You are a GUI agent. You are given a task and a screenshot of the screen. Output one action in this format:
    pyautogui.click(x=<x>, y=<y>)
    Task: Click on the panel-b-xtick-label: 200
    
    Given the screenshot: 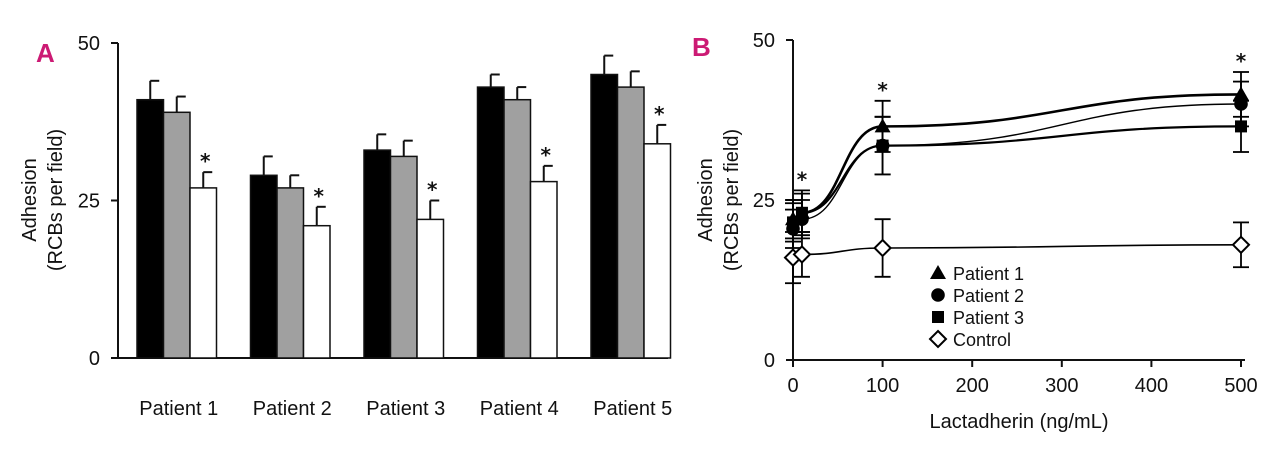 What is the action you would take?
    pyautogui.click(x=972, y=386)
    